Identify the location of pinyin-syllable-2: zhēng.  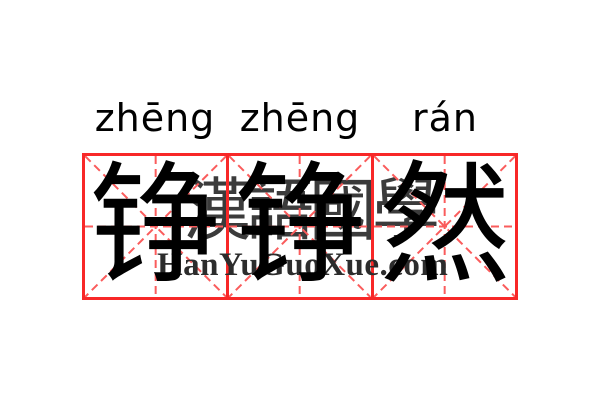
(300, 118).